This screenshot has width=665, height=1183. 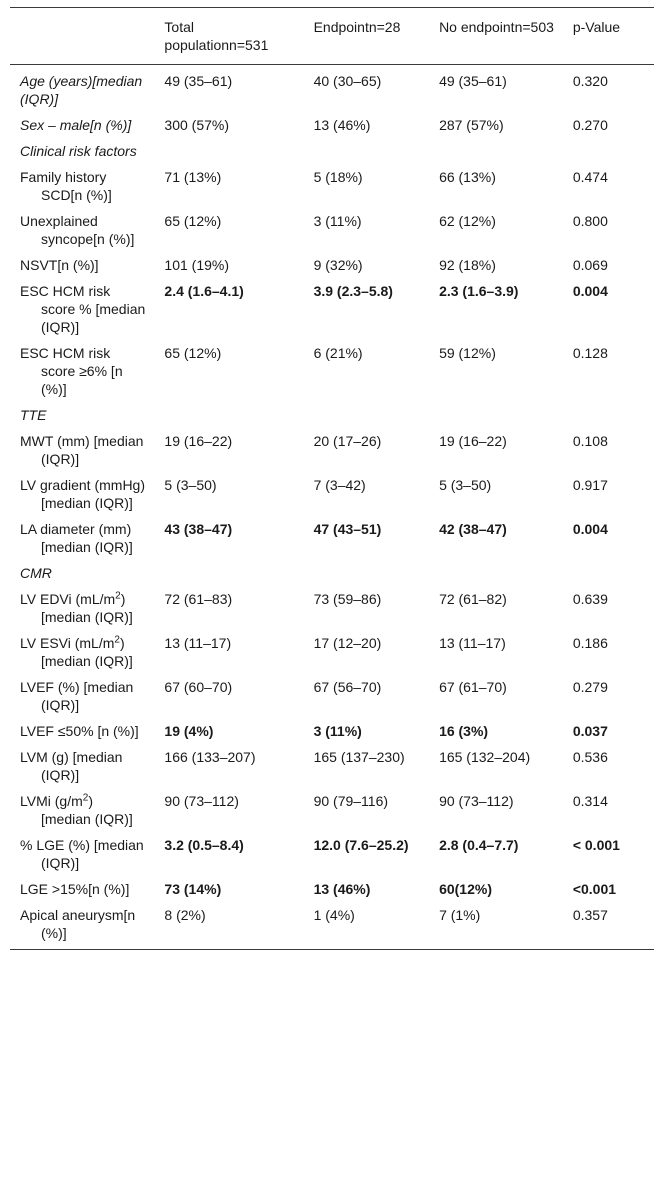 What do you see at coordinates (83, 494) in the screenshot?
I see `row-label: LV gradient (mmHg) [median (IQR)]` at bounding box center [83, 494].